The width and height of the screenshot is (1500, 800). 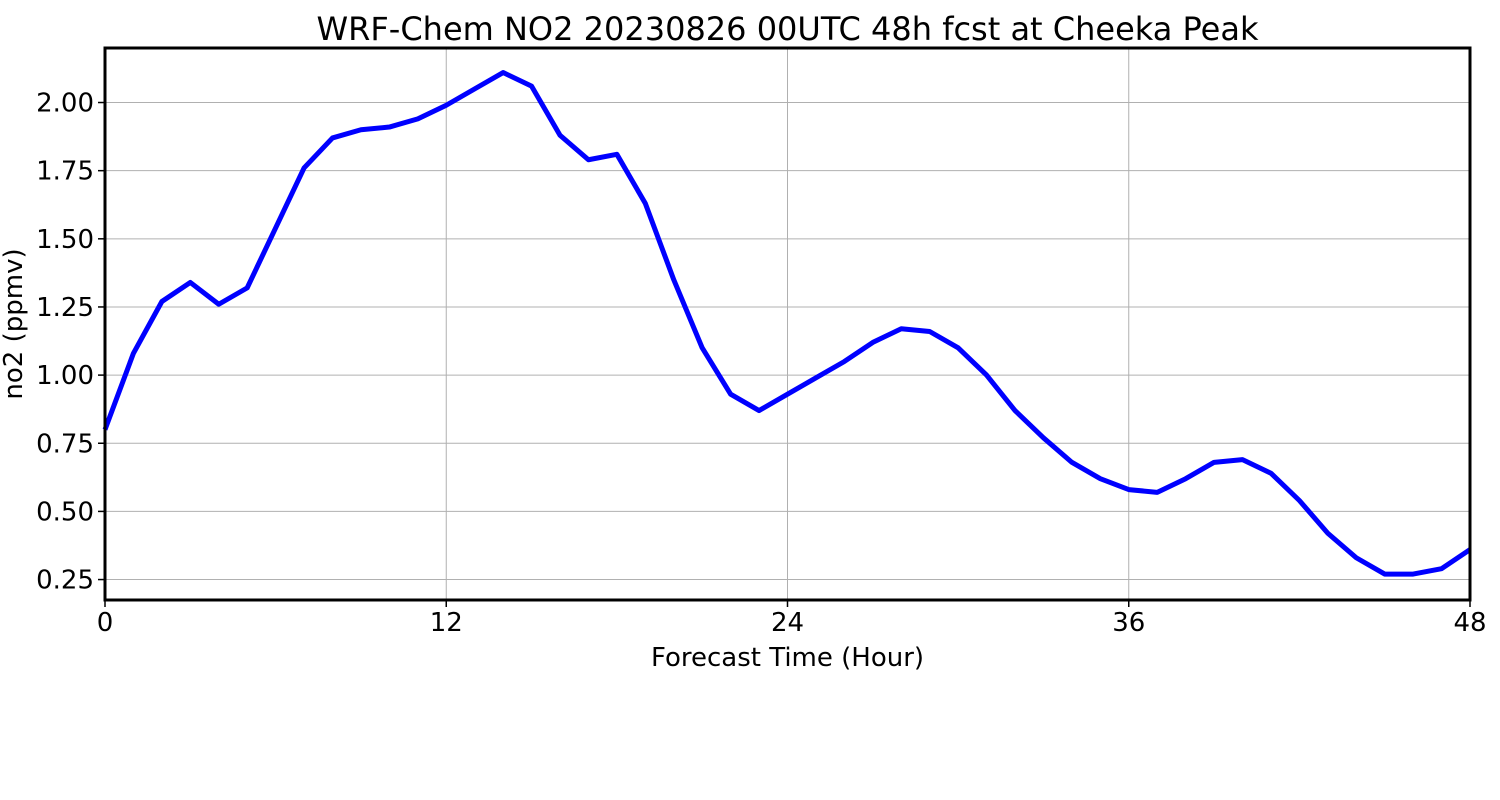 I want to click on y-tick-label: 1.75, so click(x=65, y=172).